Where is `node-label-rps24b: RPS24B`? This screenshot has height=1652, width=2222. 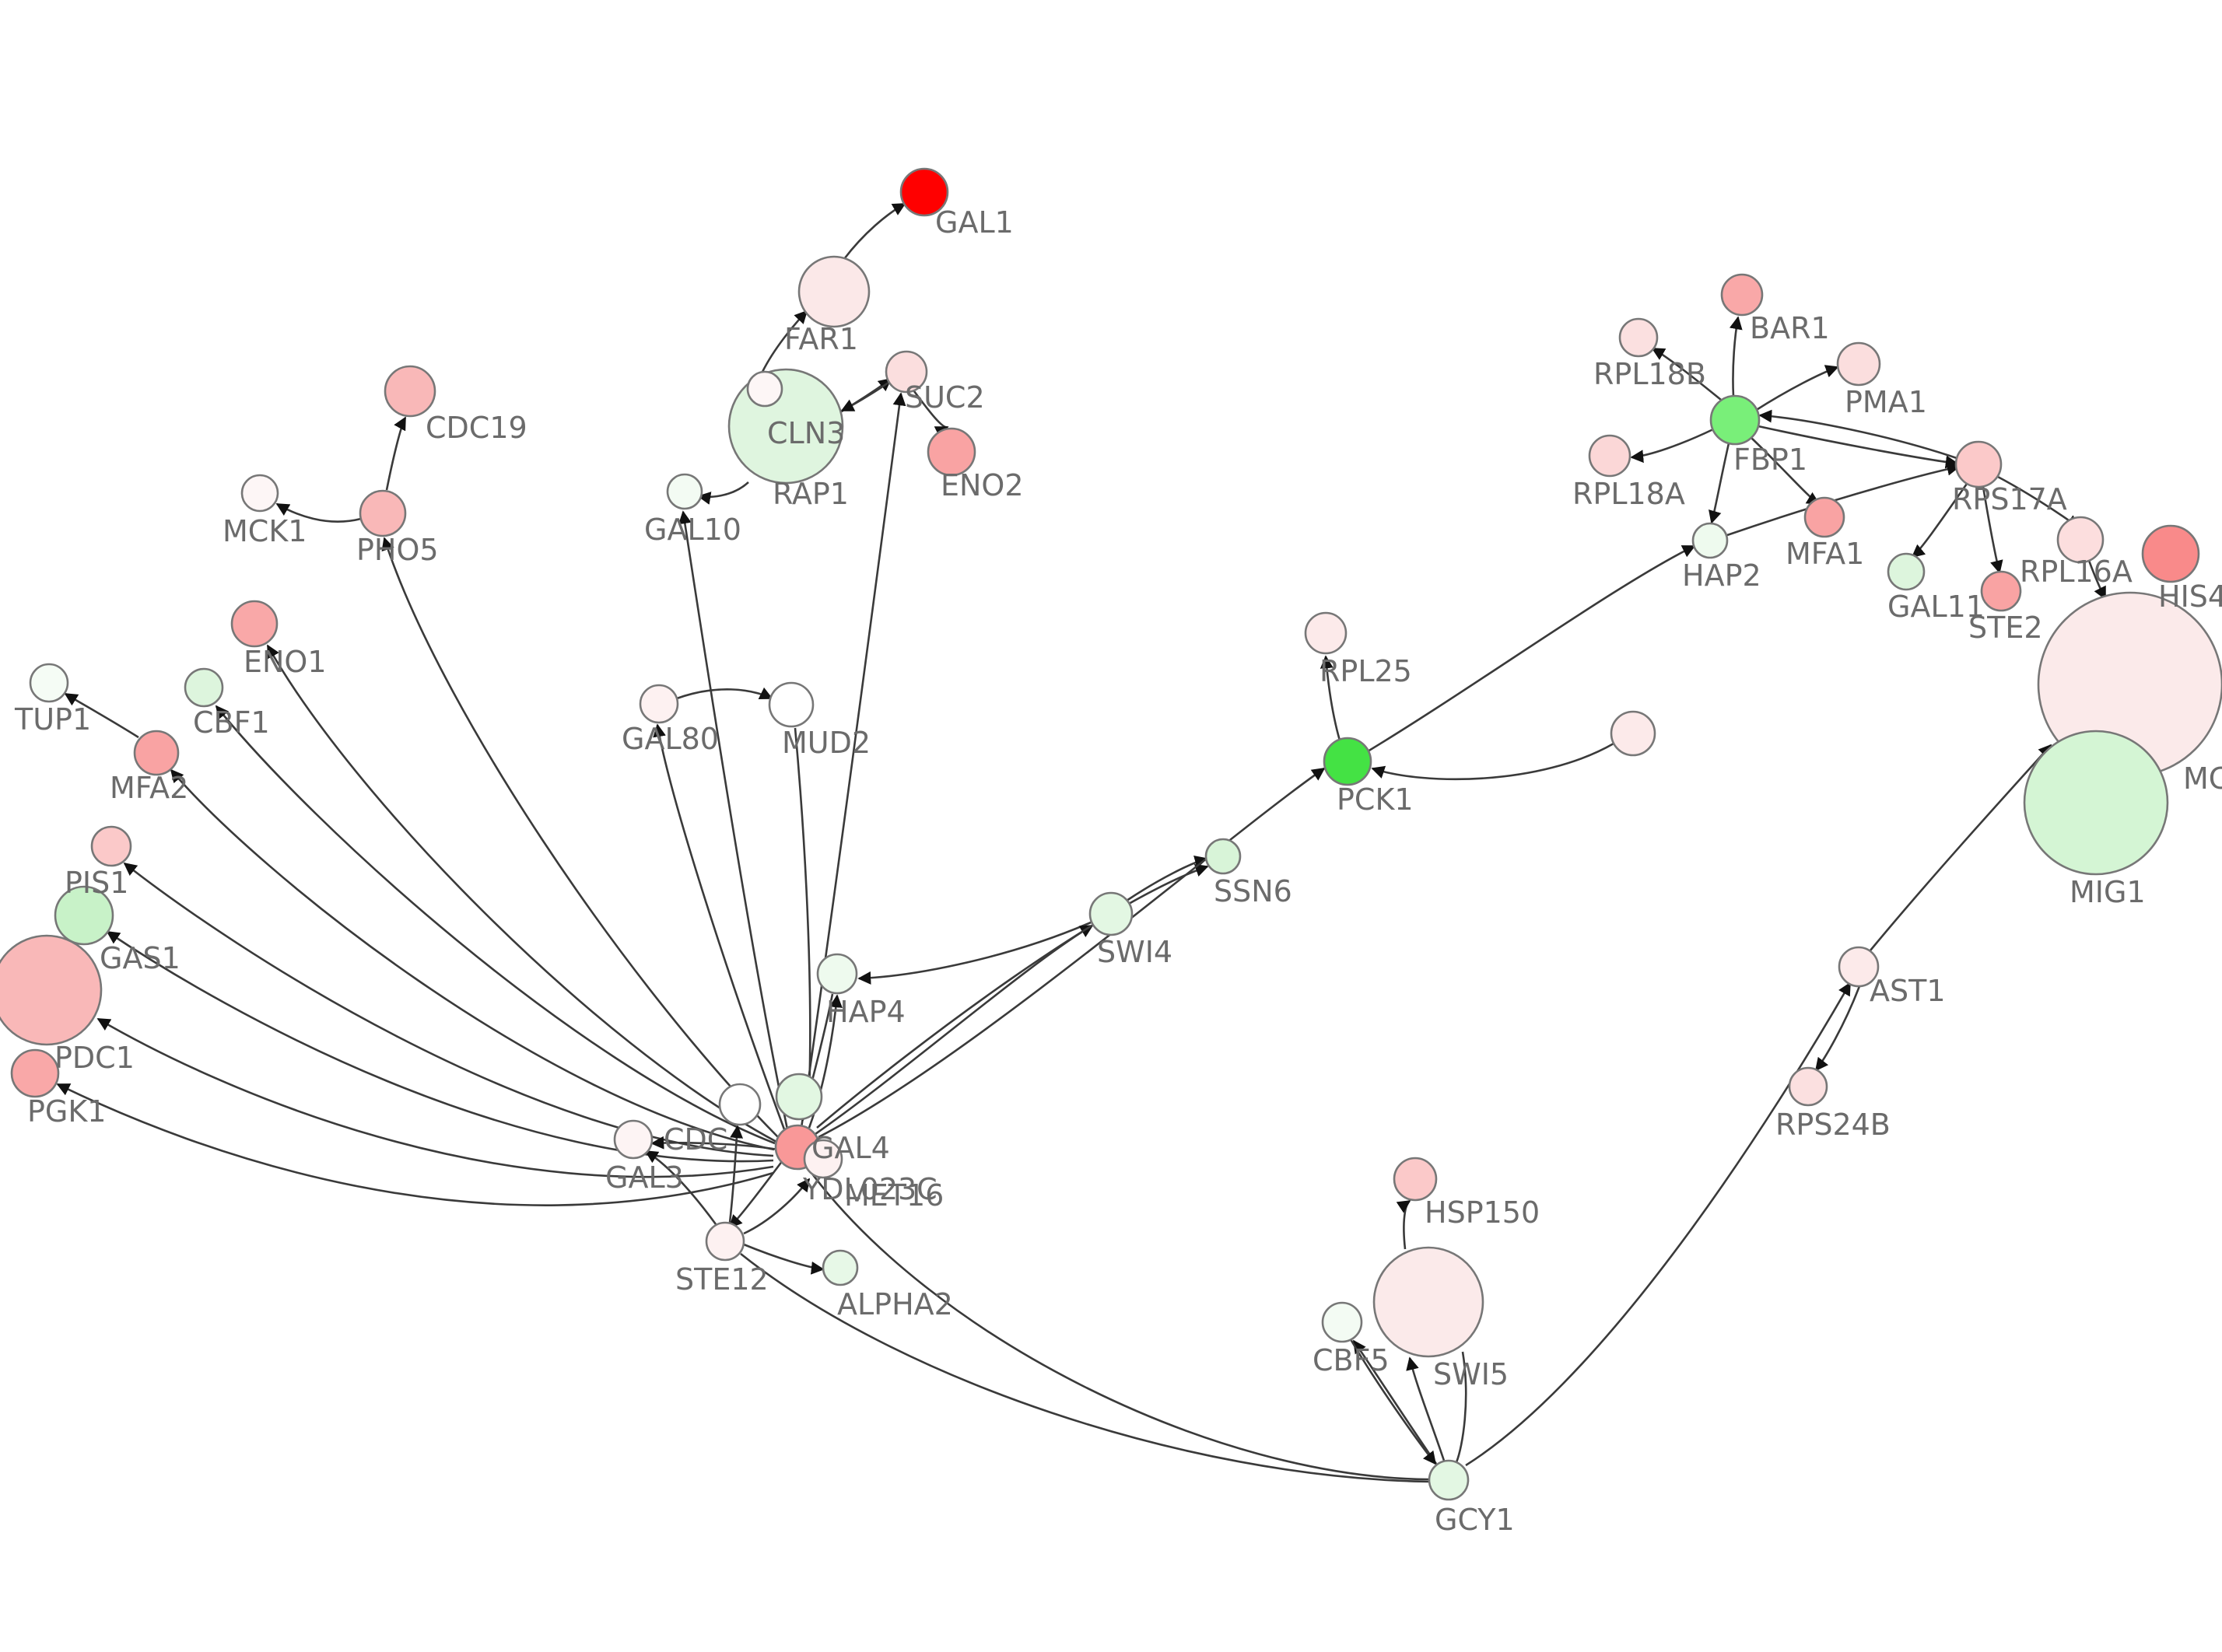 node-label-rps24b: RPS24B is located at coordinates (1833, 1125).